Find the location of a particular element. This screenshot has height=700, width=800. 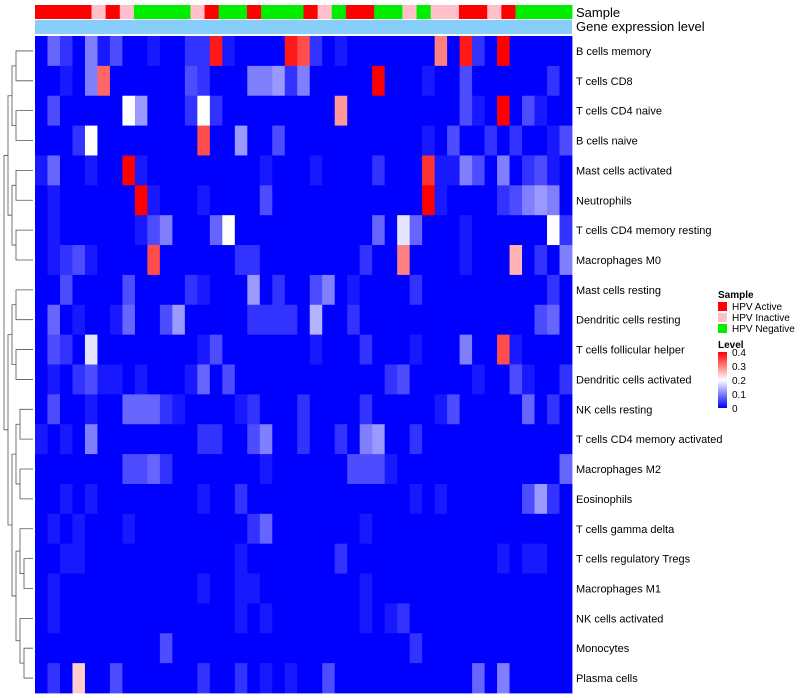

row-label: B cells naive is located at coordinates (607, 142).